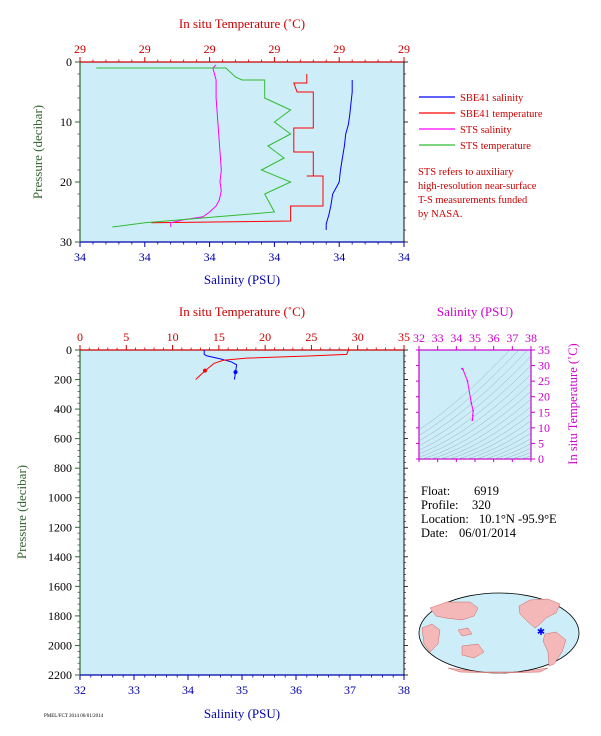 The height and width of the screenshot is (736, 601). I want to click on full-bottom-tick-label: 37, so click(350, 690).